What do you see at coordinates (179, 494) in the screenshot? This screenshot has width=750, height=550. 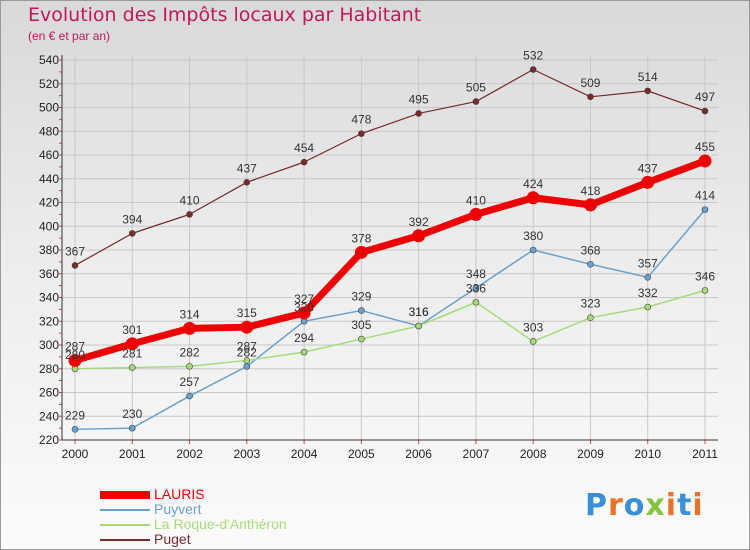 I see `legend-label: LAURIS` at bounding box center [179, 494].